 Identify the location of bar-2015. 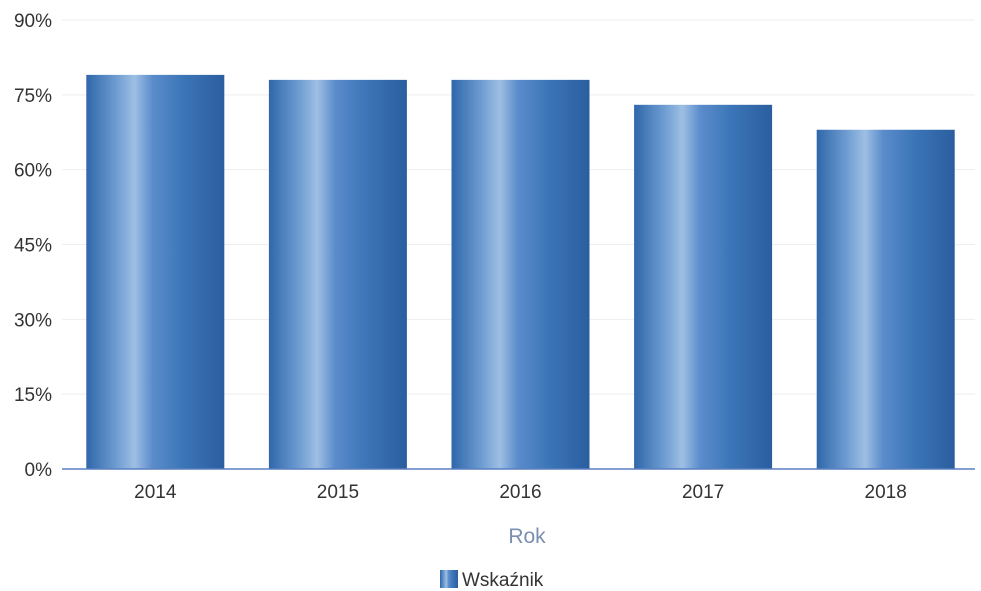
(337, 274).